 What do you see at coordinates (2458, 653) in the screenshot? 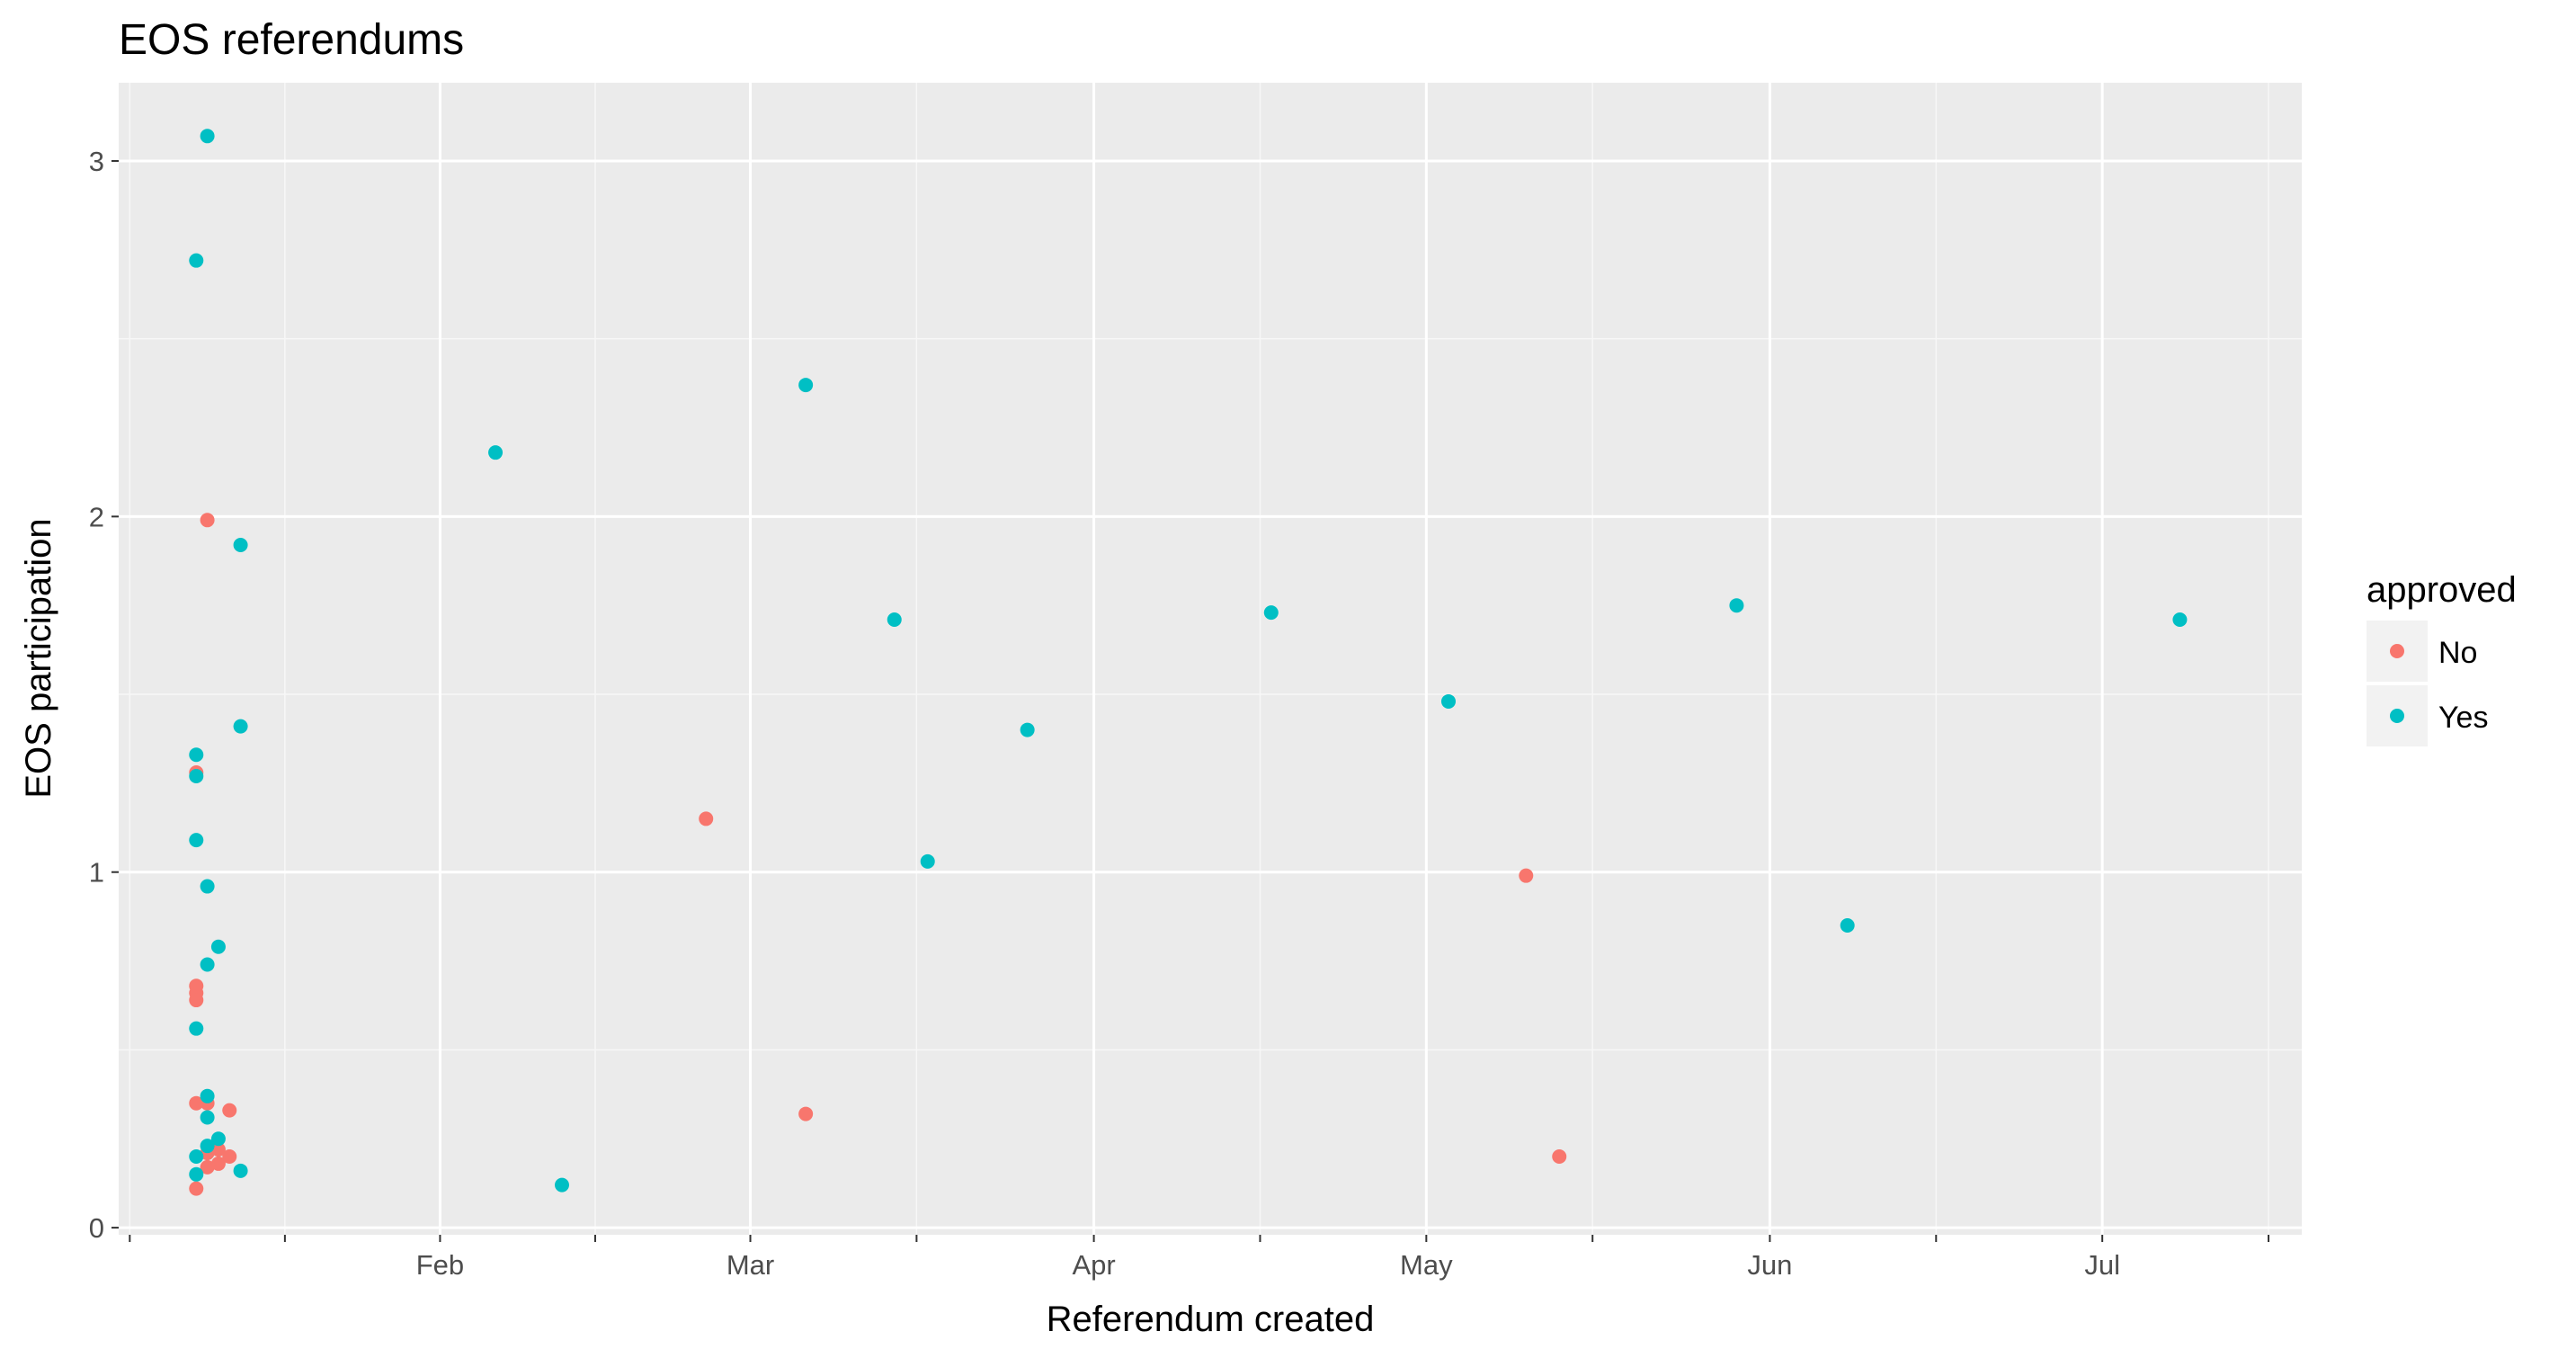
I see `legend-label-no: No` at bounding box center [2458, 653].